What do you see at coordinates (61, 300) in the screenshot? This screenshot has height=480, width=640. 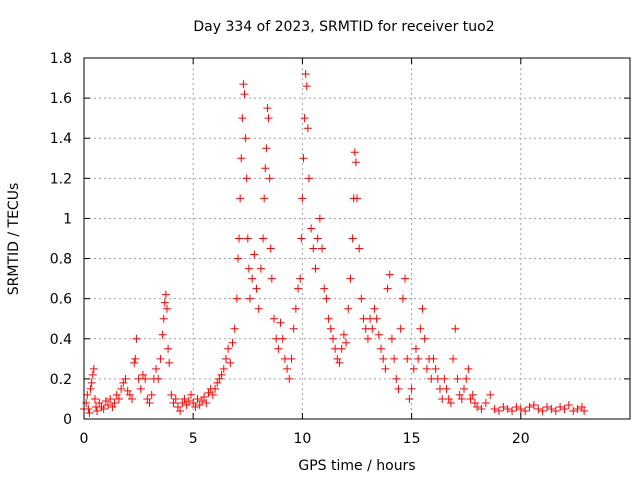 I see `y-tick-label: 0.6` at bounding box center [61, 300].